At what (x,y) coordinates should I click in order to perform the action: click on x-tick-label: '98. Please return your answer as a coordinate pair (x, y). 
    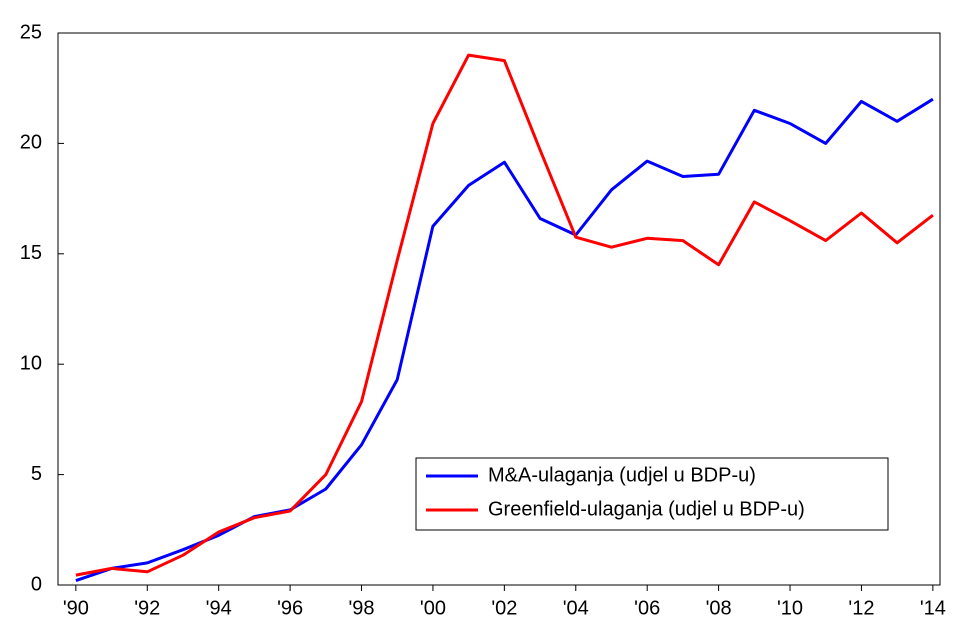
    Looking at the image, I should click on (361, 608).